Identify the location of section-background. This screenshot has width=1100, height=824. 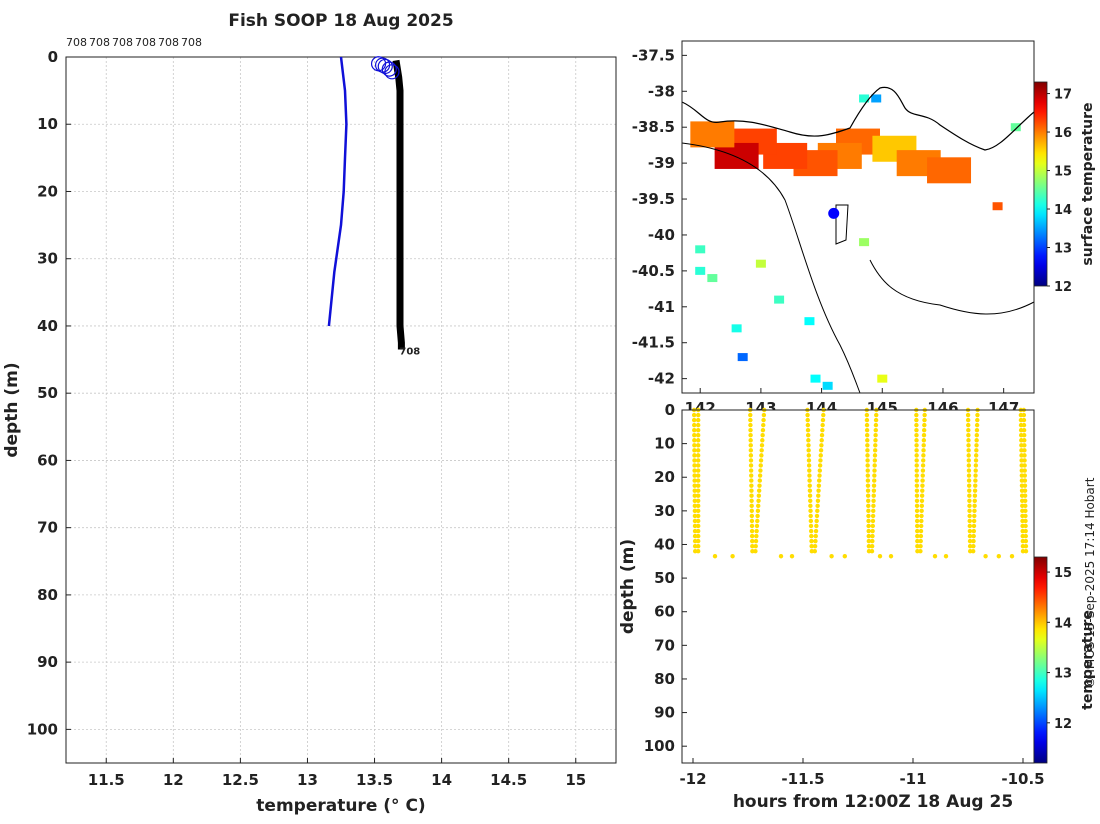
(858, 586).